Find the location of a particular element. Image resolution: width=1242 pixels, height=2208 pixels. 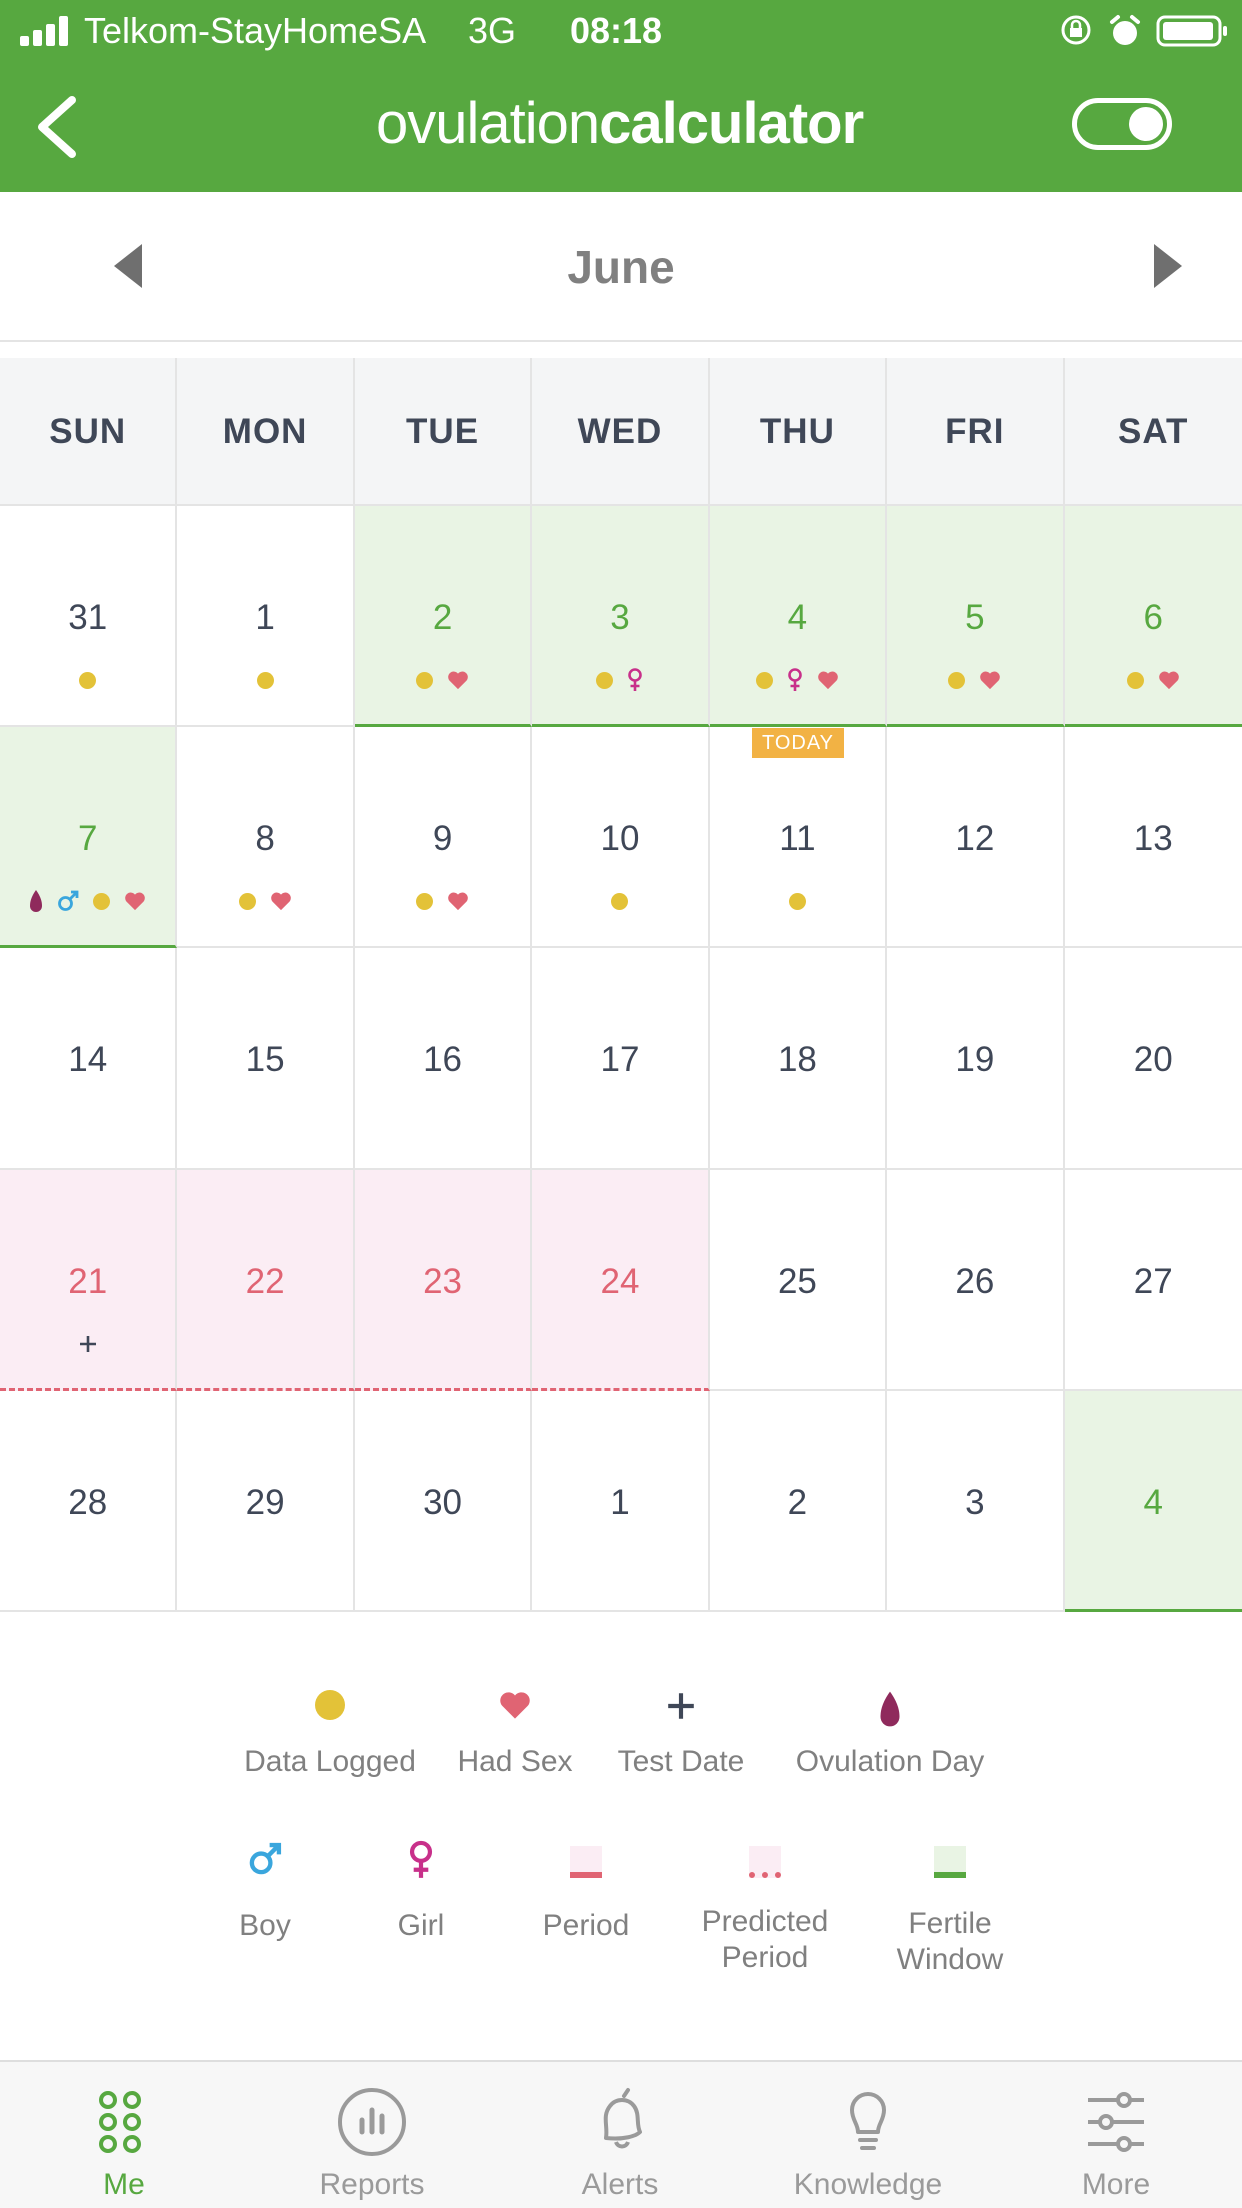

day-number: 12 is located at coordinates (975, 839).